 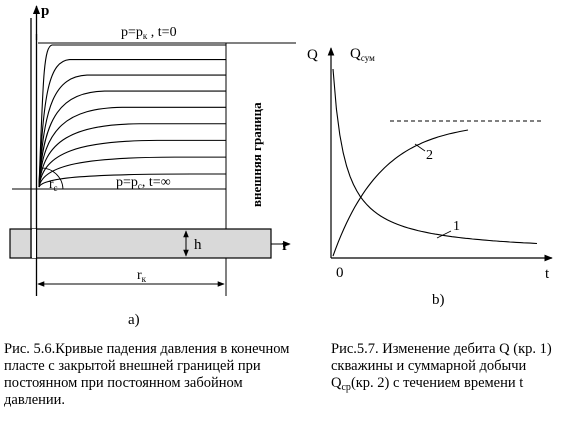 What do you see at coordinates (420, 147) in the screenshot?
I see `curve-2-leader` at bounding box center [420, 147].